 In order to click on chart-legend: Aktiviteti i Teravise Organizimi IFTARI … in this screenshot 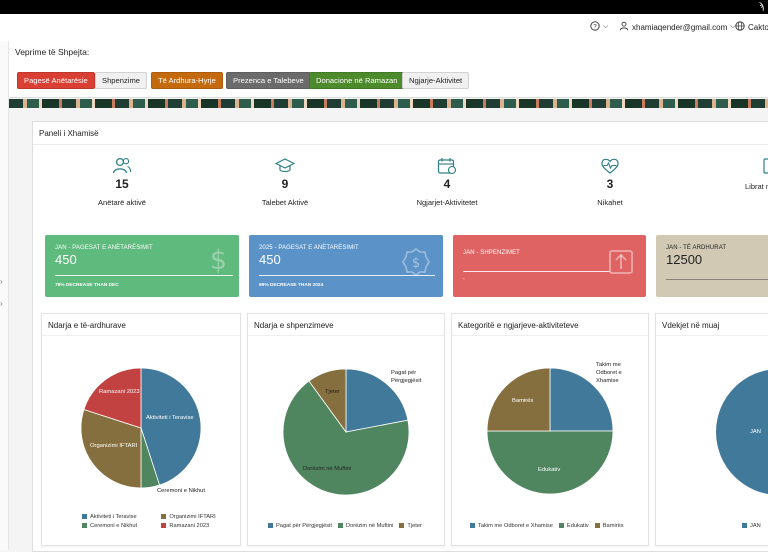, I will do `click(157, 521)`.